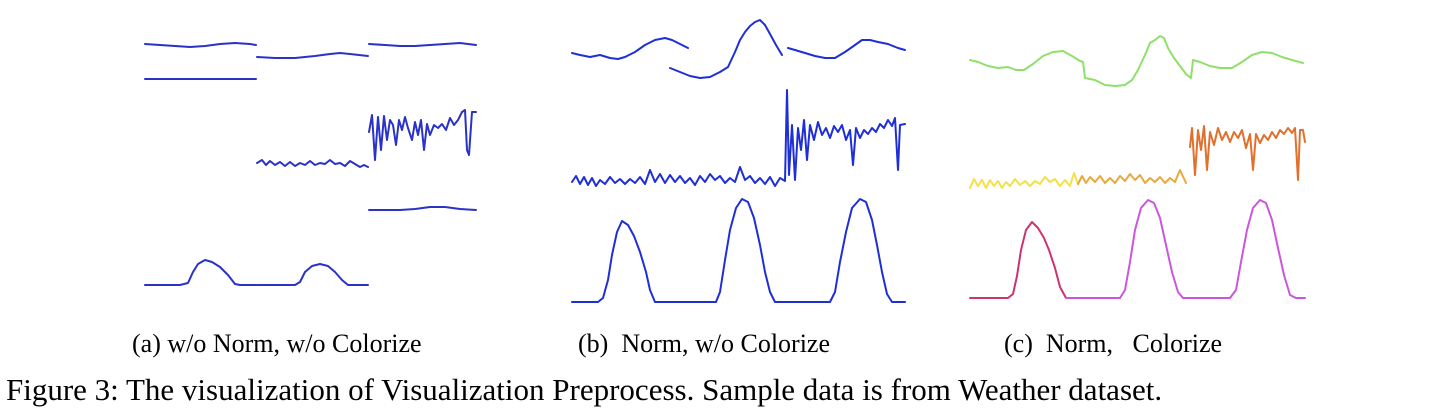 This screenshot has width=1440, height=417. What do you see at coordinates (1024, 180) in the screenshot?
I see `series-line-r2-yellow` at bounding box center [1024, 180].